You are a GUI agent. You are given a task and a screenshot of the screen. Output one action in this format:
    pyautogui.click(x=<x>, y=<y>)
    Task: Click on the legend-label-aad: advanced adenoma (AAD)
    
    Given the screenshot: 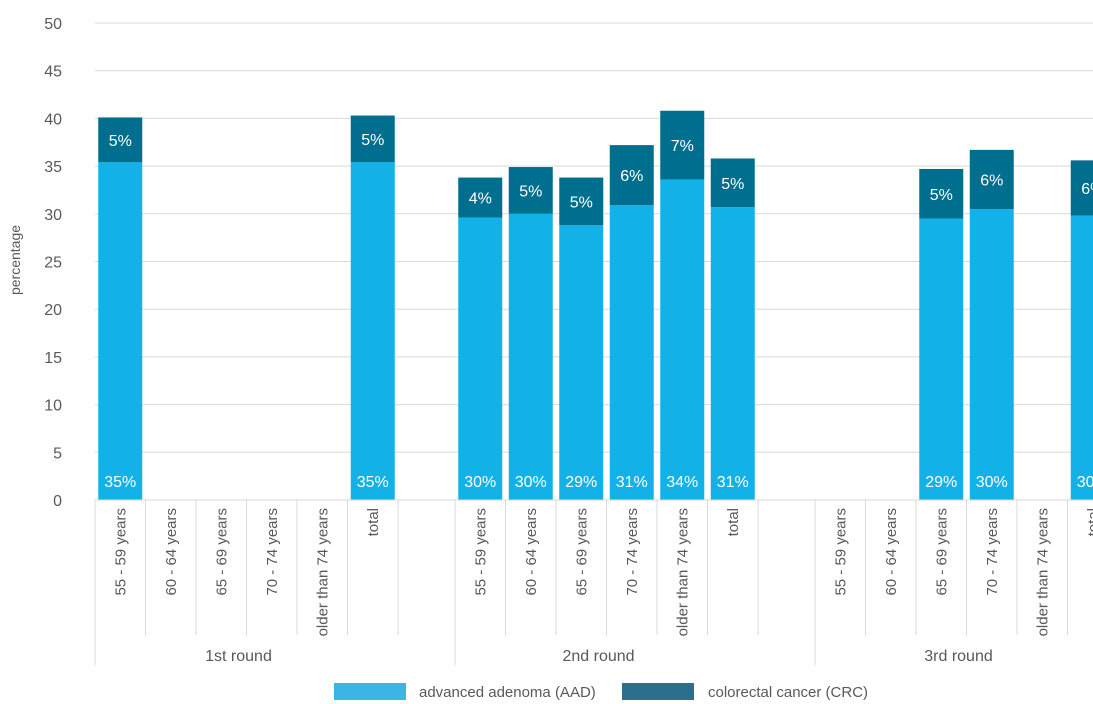 What is the action you would take?
    pyautogui.click(x=507, y=692)
    